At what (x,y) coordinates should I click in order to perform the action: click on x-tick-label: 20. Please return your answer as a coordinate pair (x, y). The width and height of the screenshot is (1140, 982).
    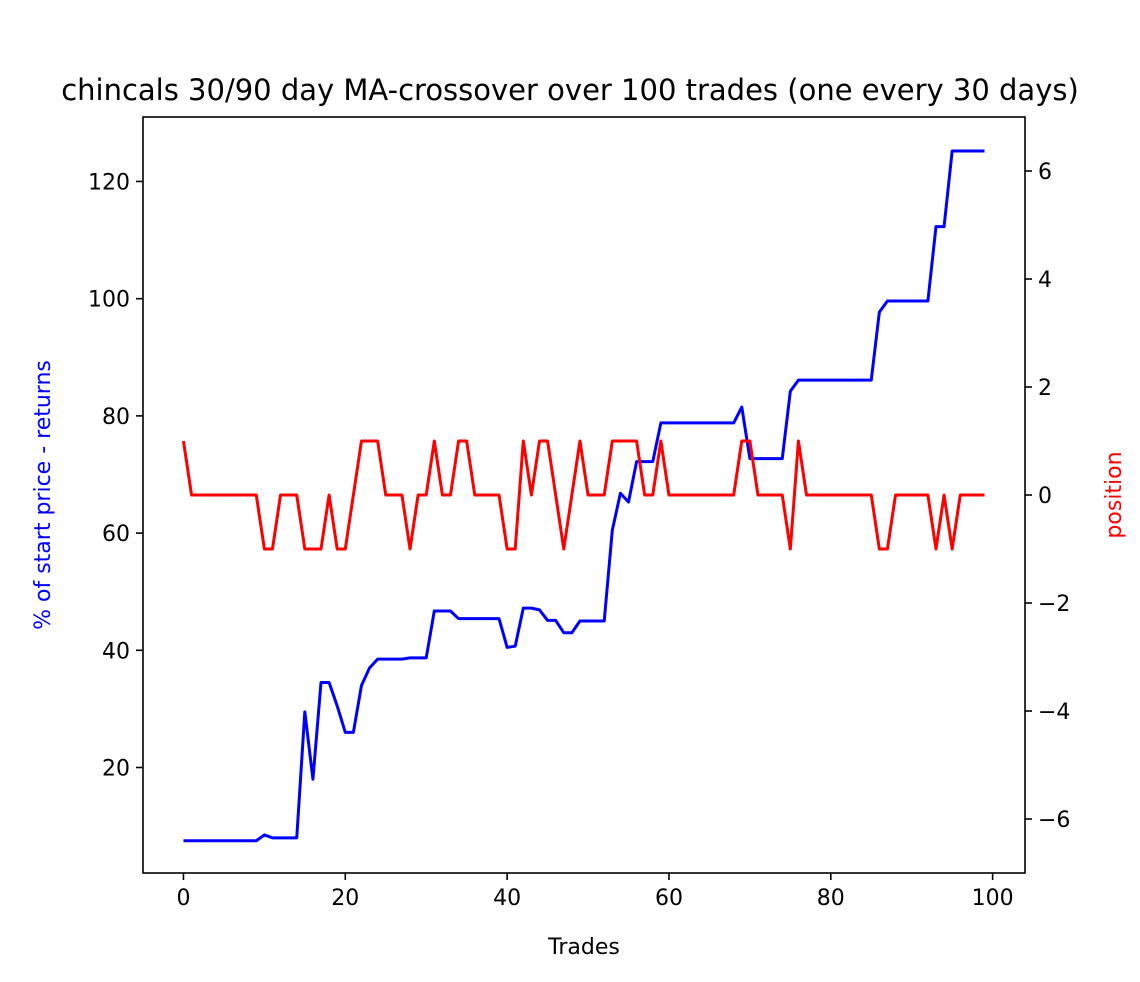
    Looking at the image, I should click on (345, 898).